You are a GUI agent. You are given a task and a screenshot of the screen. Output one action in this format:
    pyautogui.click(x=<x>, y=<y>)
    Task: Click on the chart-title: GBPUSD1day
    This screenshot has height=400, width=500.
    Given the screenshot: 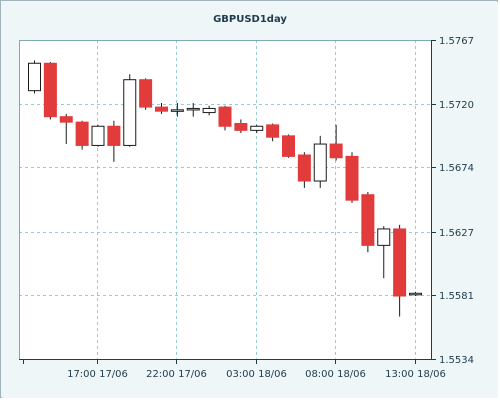 What is the action you would take?
    pyautogui.click(x=250, y=19)
    